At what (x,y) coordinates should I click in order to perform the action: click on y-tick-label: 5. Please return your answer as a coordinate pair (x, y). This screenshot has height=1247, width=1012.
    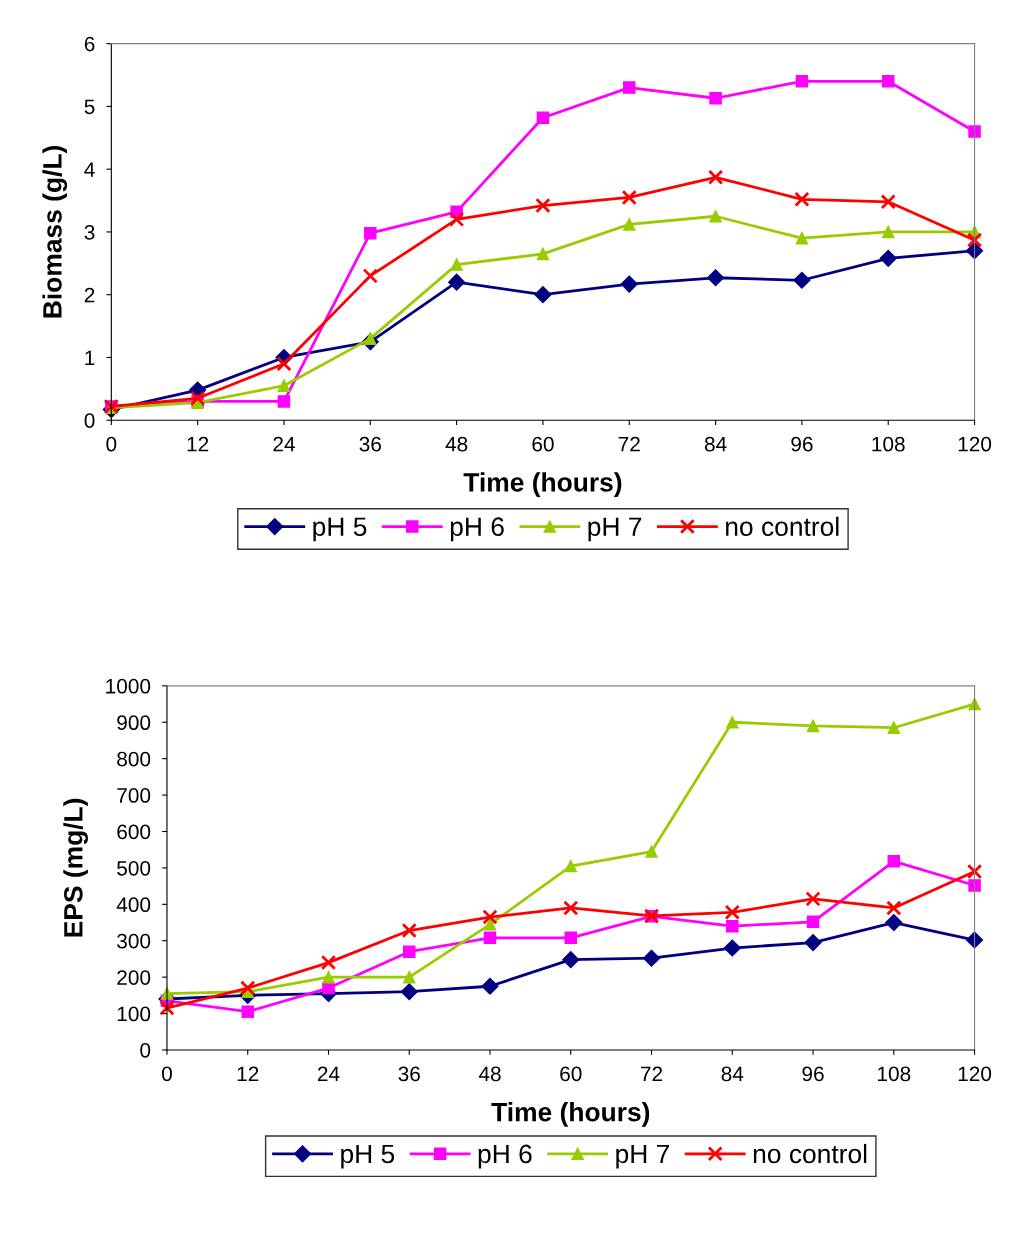
    Looking at the image, I should click on (89, 107).